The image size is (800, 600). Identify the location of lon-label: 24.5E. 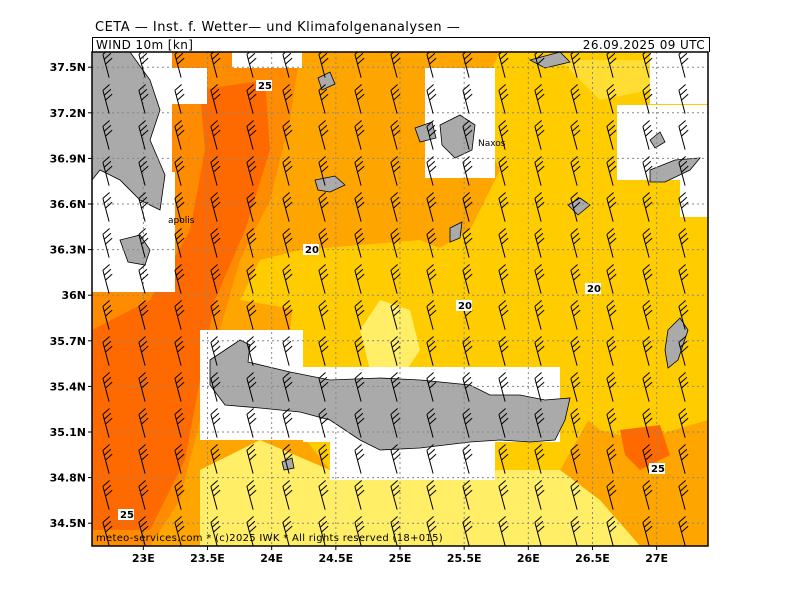
(336, 558).